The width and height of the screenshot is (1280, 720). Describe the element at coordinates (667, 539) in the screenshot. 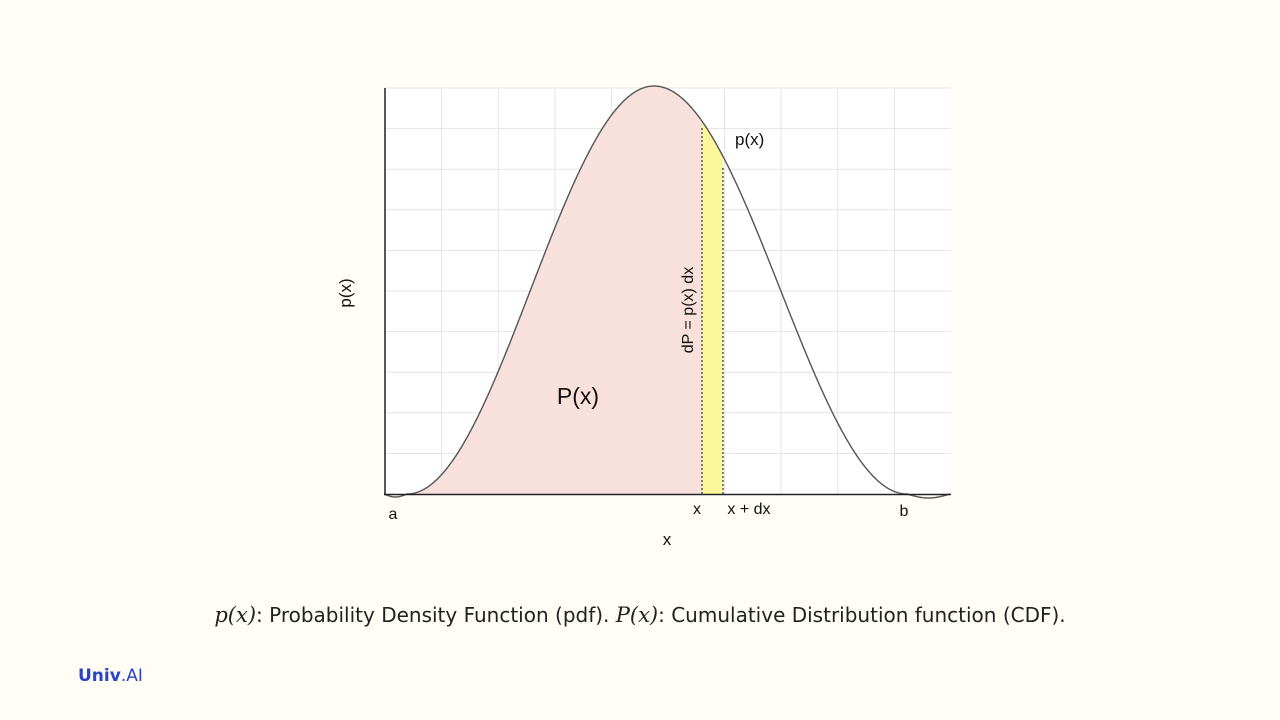

I see `x-axis-label: x` at that location.